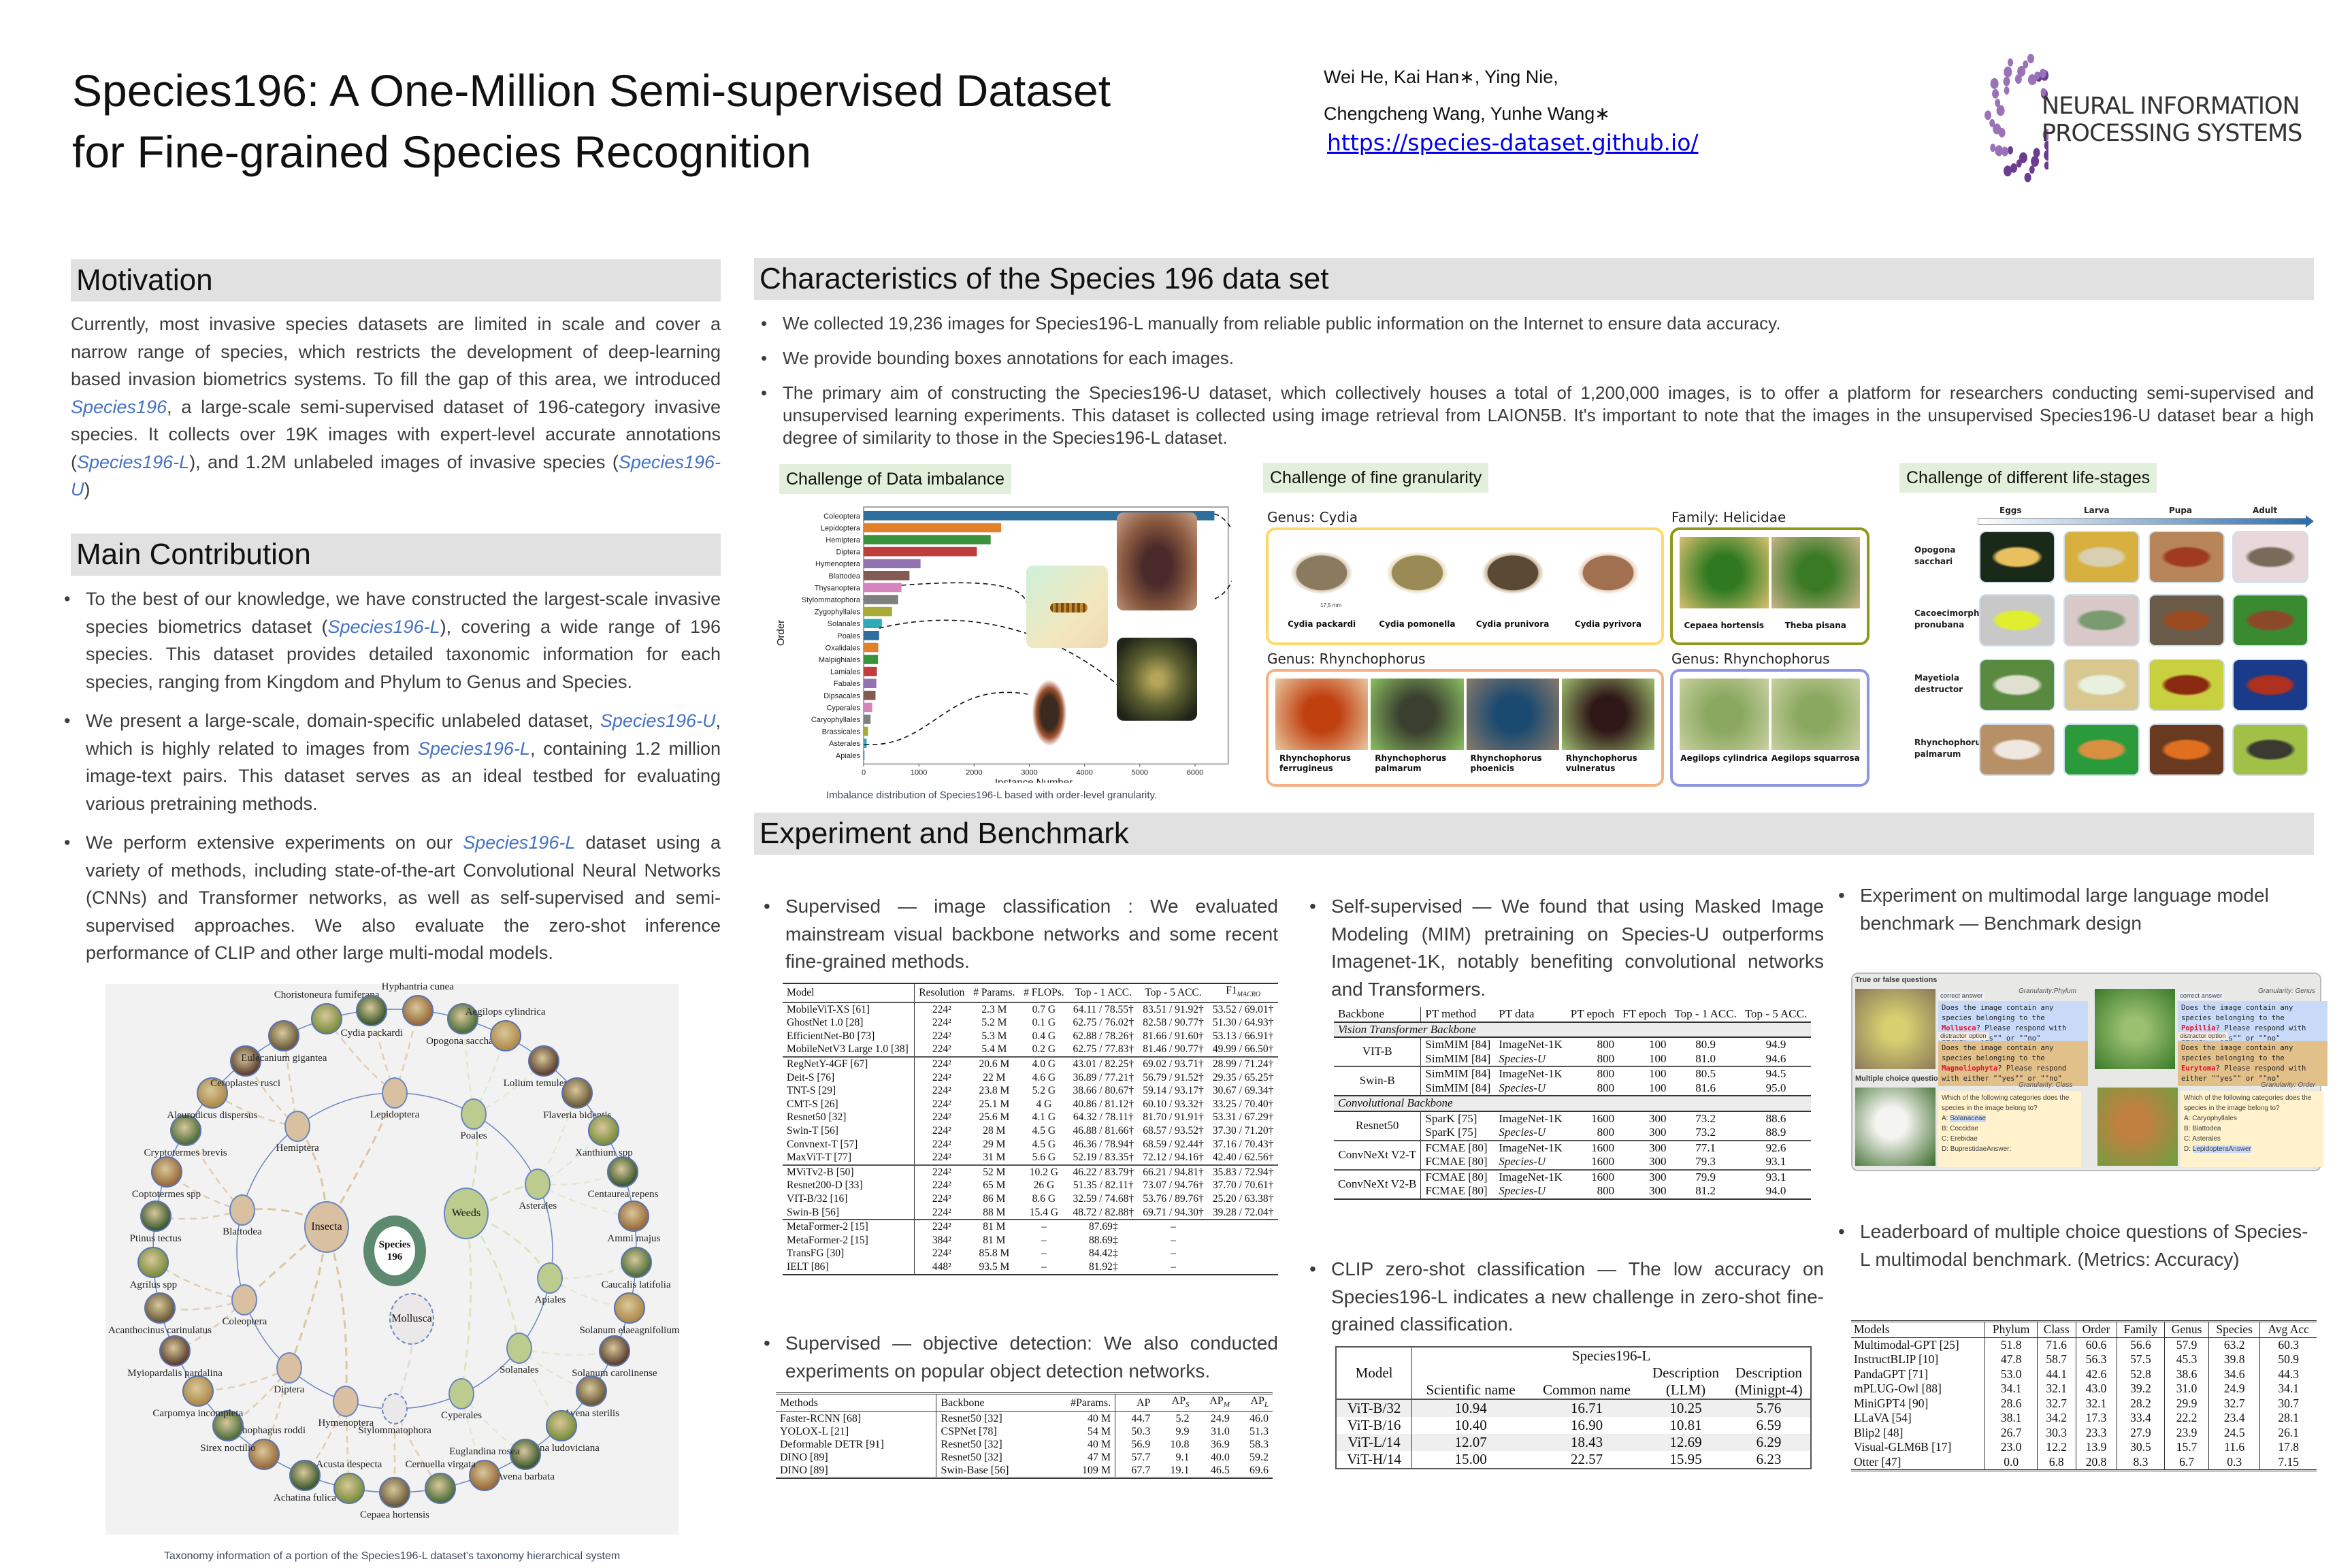  I want to click on species-row-label: Opogona sacchari, so click(1935, 556).